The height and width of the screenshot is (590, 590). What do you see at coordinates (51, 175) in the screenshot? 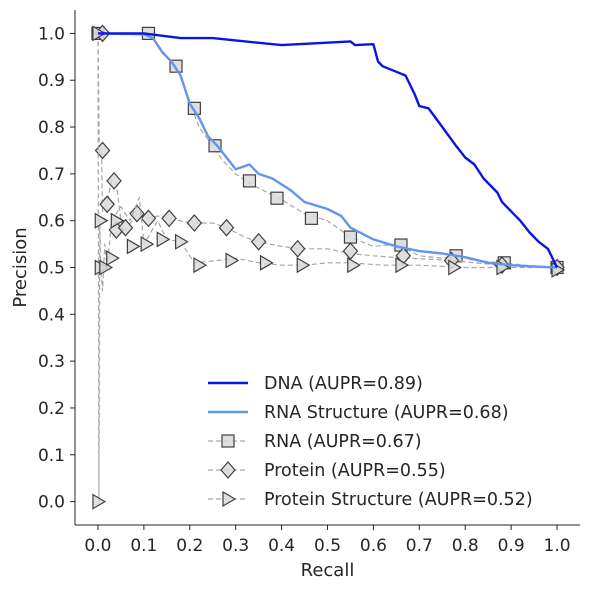
I see `y-tick-label: 0.7` at bounding box center [51, 175].